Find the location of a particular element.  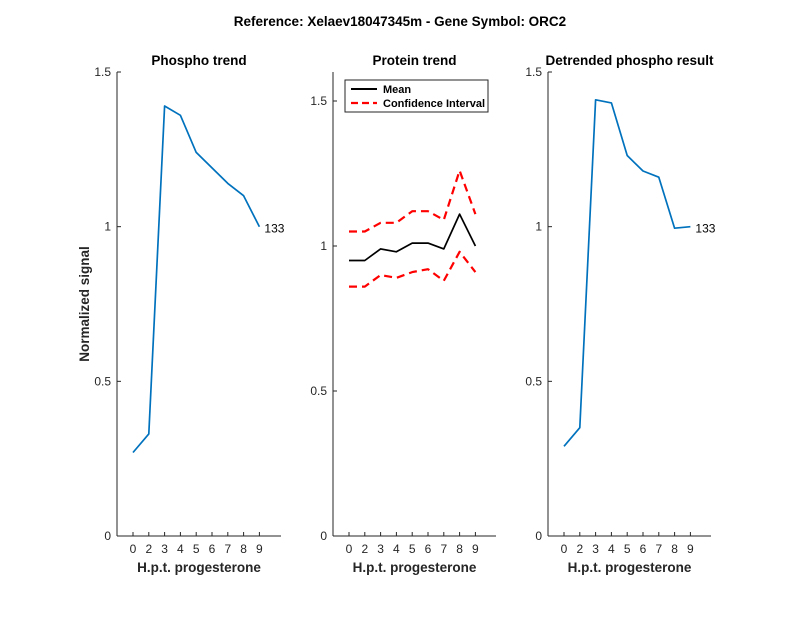

legend-entry: Mean is located at coordinates (397, 90).